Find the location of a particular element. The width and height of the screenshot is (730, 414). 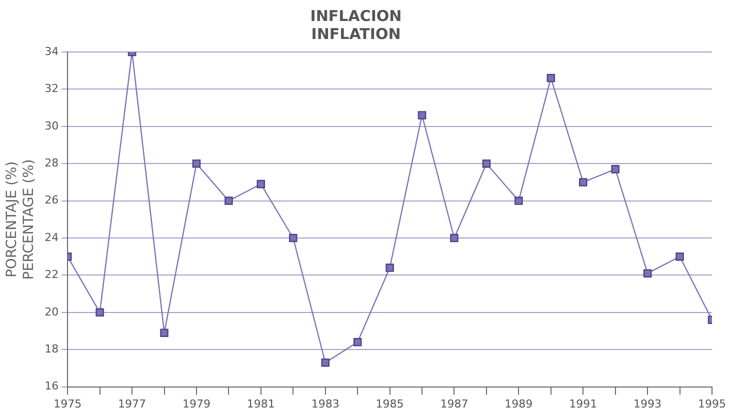

y-tick-label: 26 is located at coordinates (51, 200).